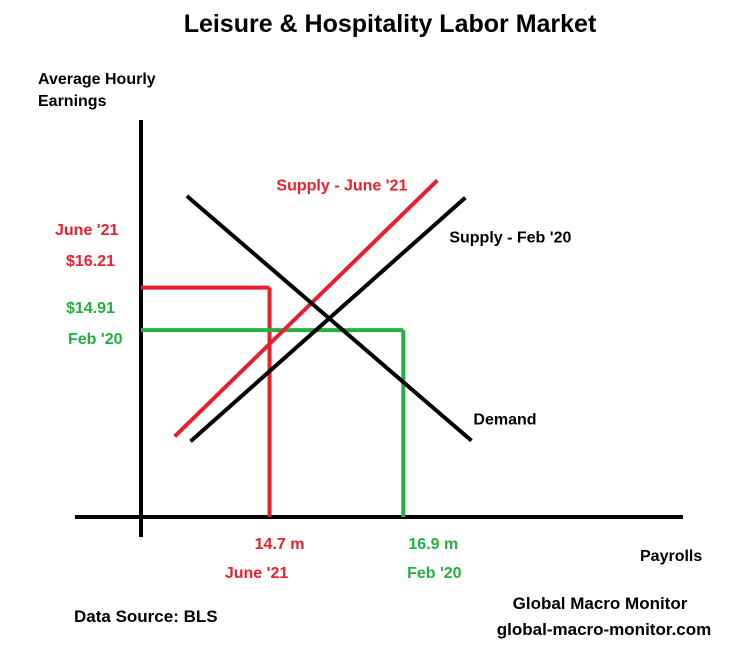 This screenshot has width=752, height=658. What do you see at coordinates (600, 603) in the screenshot?
I see `brand-name: Global Macro Monitor` at bounding box center [600, 603].